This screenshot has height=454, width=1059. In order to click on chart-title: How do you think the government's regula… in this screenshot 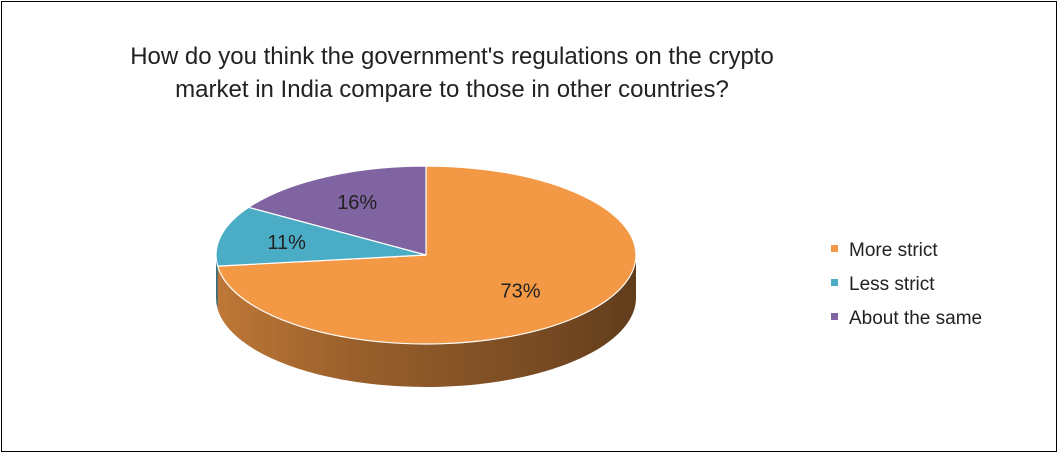, I will do `click(452, 73)`.